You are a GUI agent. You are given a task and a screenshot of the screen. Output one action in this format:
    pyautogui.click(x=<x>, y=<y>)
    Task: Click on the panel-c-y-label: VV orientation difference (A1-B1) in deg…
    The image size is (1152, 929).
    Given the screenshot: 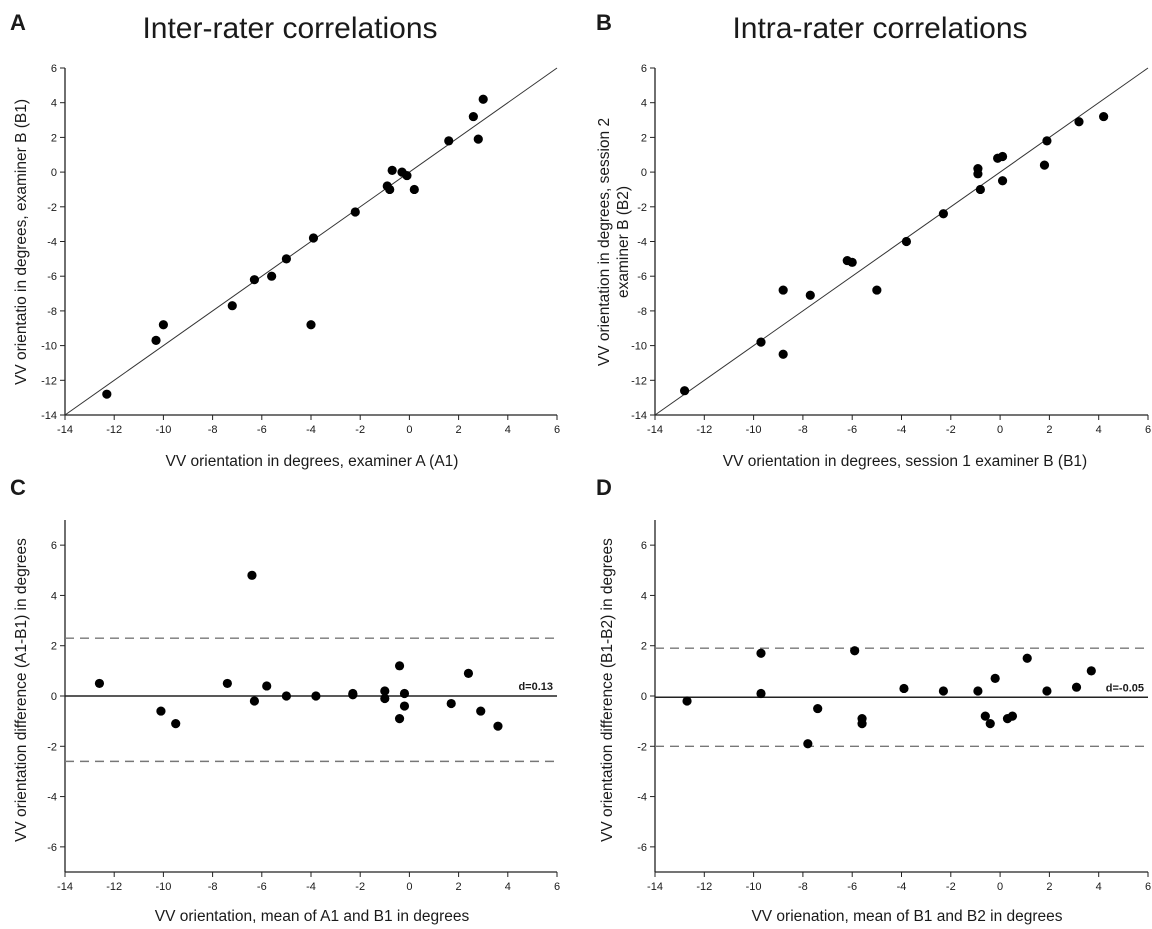 What is the action you would take?
    pyautogui.click(x=21, y=690)
    